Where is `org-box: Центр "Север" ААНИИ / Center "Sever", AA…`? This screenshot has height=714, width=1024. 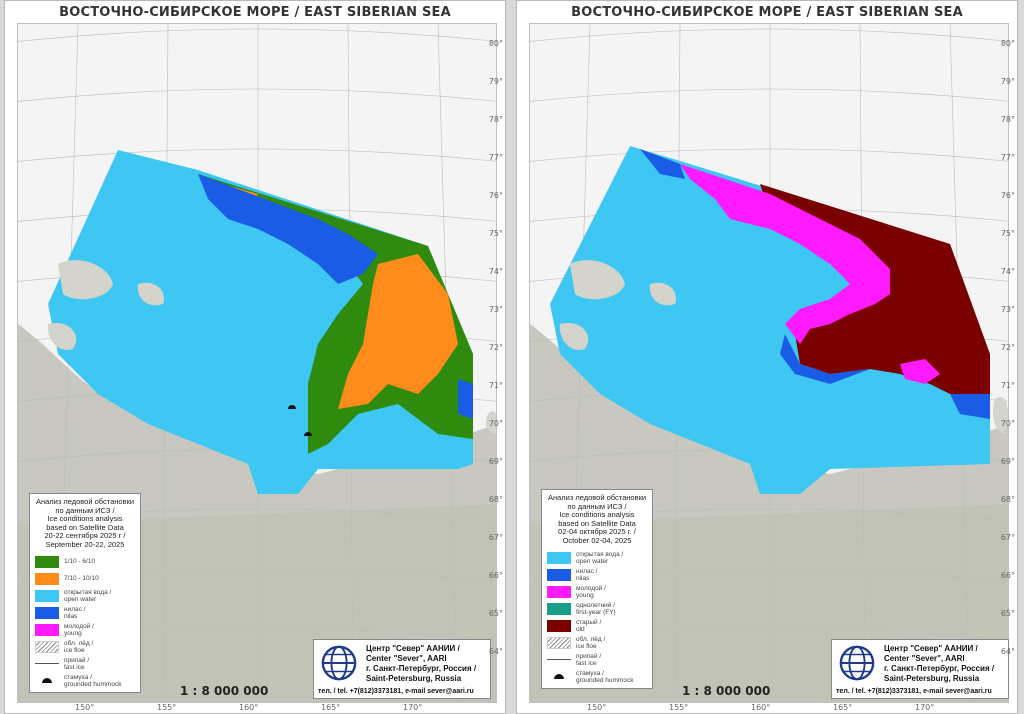
org-box: Центр "Север" ААНИИ / Center "Sever", AA… is located at coordinates (402, 669).